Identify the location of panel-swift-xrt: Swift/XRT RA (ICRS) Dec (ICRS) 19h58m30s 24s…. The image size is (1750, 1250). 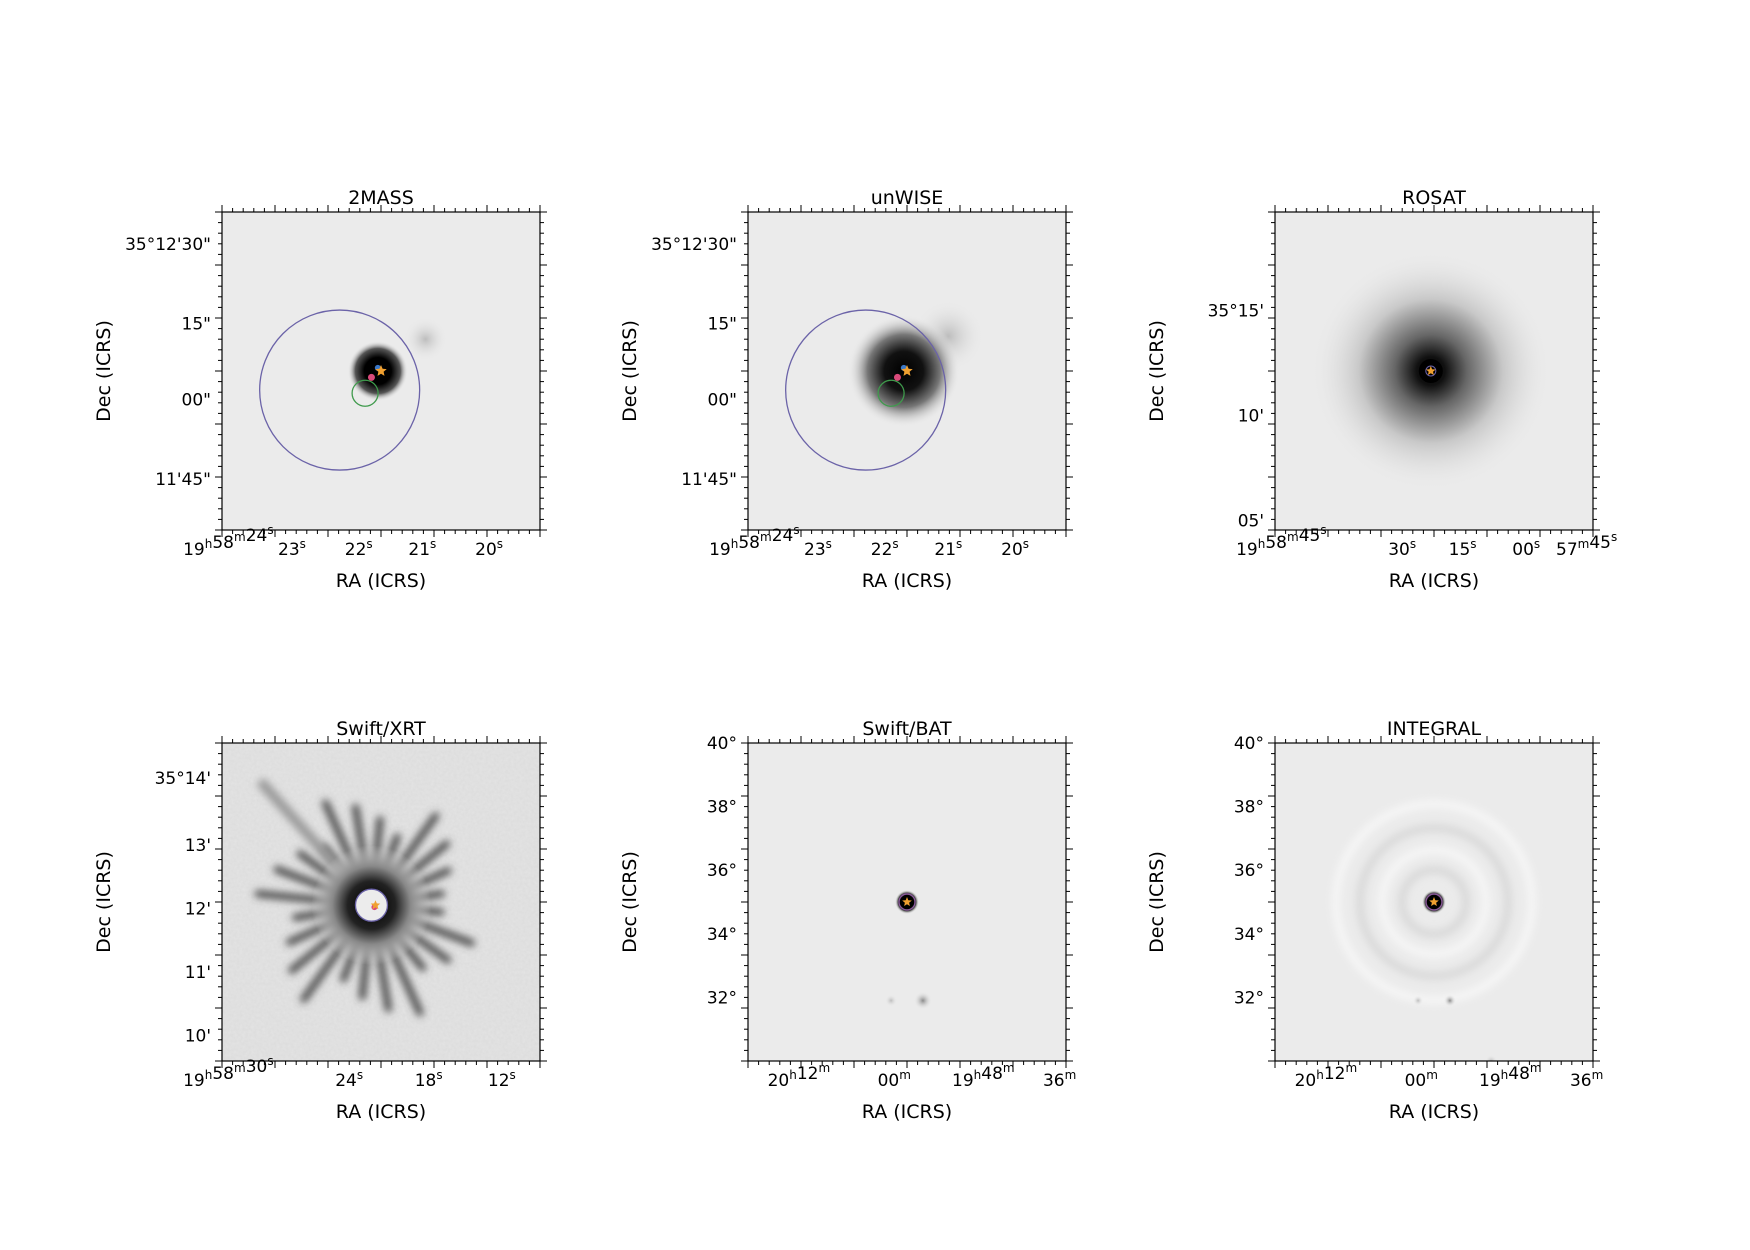
(320, 920).